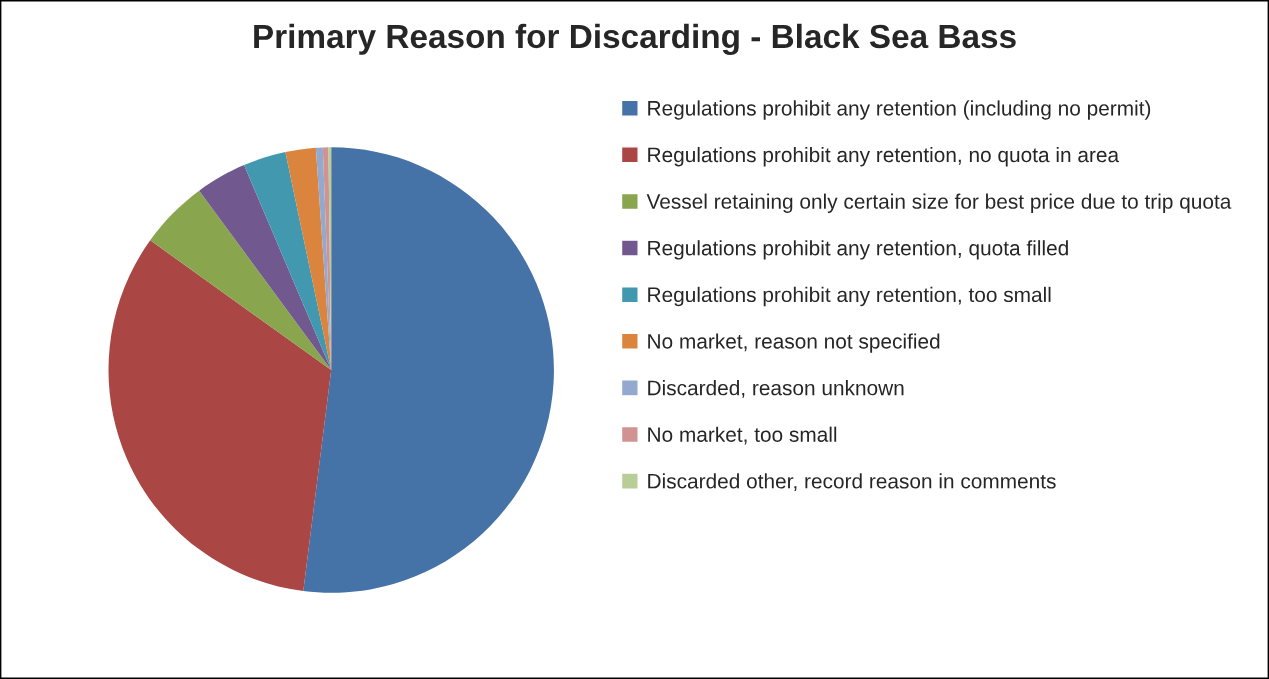 Image resolution: width=1269 pixels, height=679 pixels. Describe the element at coordinates (858, 250) in the screenshot. I see `legend-label: Regulations prohibit any retention, quota filled` at that location.